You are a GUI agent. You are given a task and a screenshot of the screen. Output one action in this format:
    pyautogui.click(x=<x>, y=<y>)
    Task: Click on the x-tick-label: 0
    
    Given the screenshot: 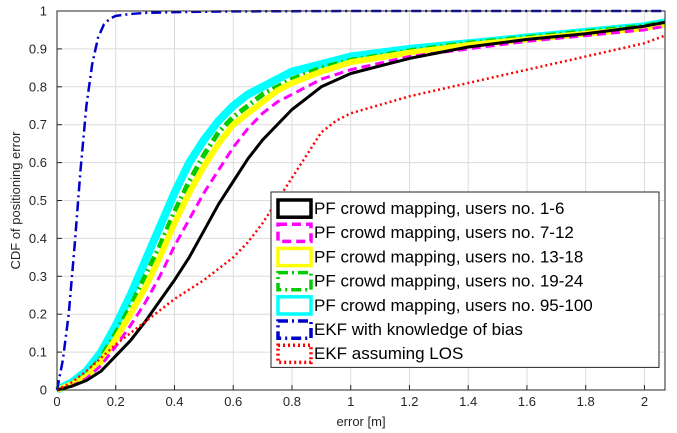 What is the action you would take?
    pyautogui.click(x=56, y=401)
    